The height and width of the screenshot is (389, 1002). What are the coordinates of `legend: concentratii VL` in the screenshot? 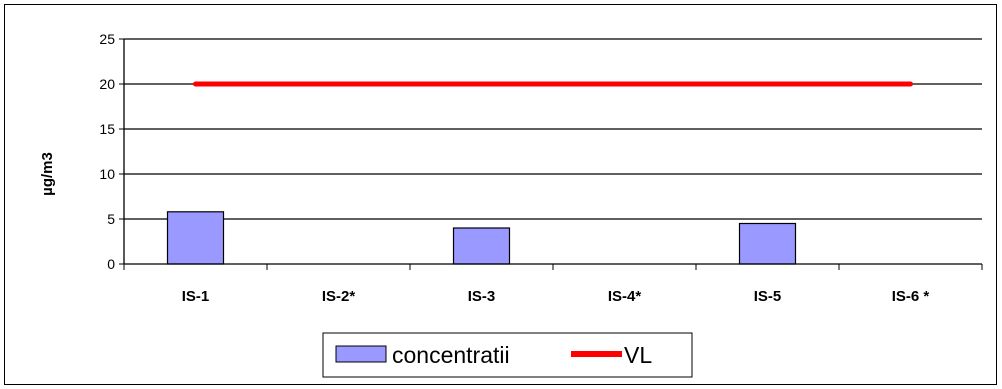 It's located at (507, 355).